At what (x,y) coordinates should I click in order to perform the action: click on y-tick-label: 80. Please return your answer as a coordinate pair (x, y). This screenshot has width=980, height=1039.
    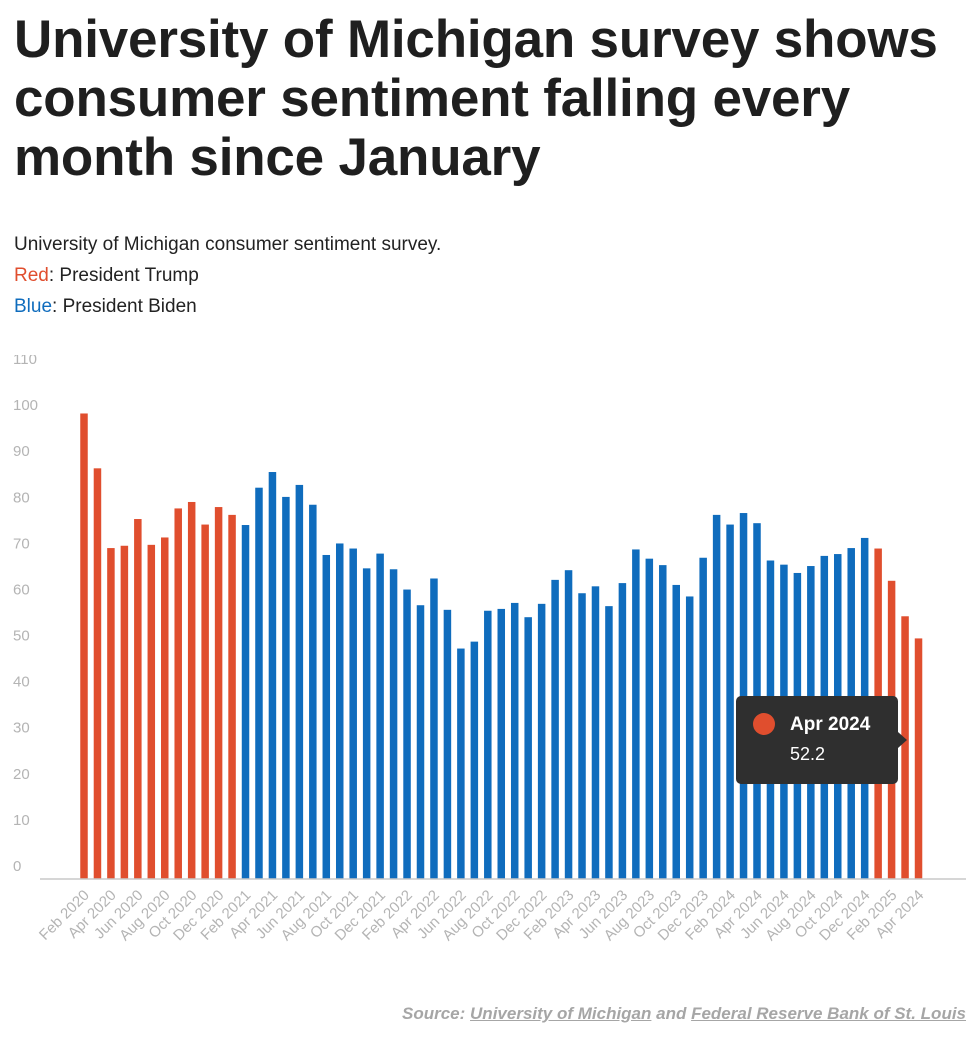
    Looking at the image, I should click on (21, 497).